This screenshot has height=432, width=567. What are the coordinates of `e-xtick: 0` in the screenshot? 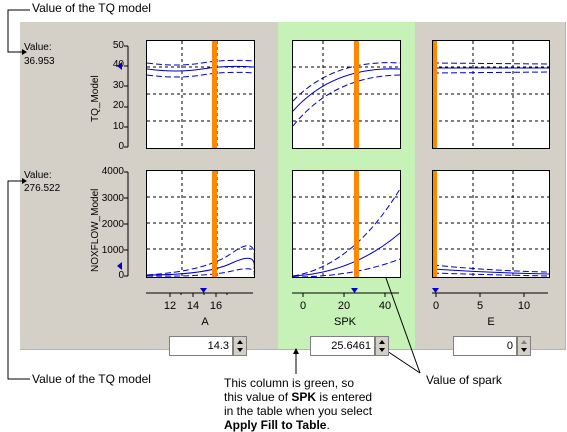 It's located at (436, 306).